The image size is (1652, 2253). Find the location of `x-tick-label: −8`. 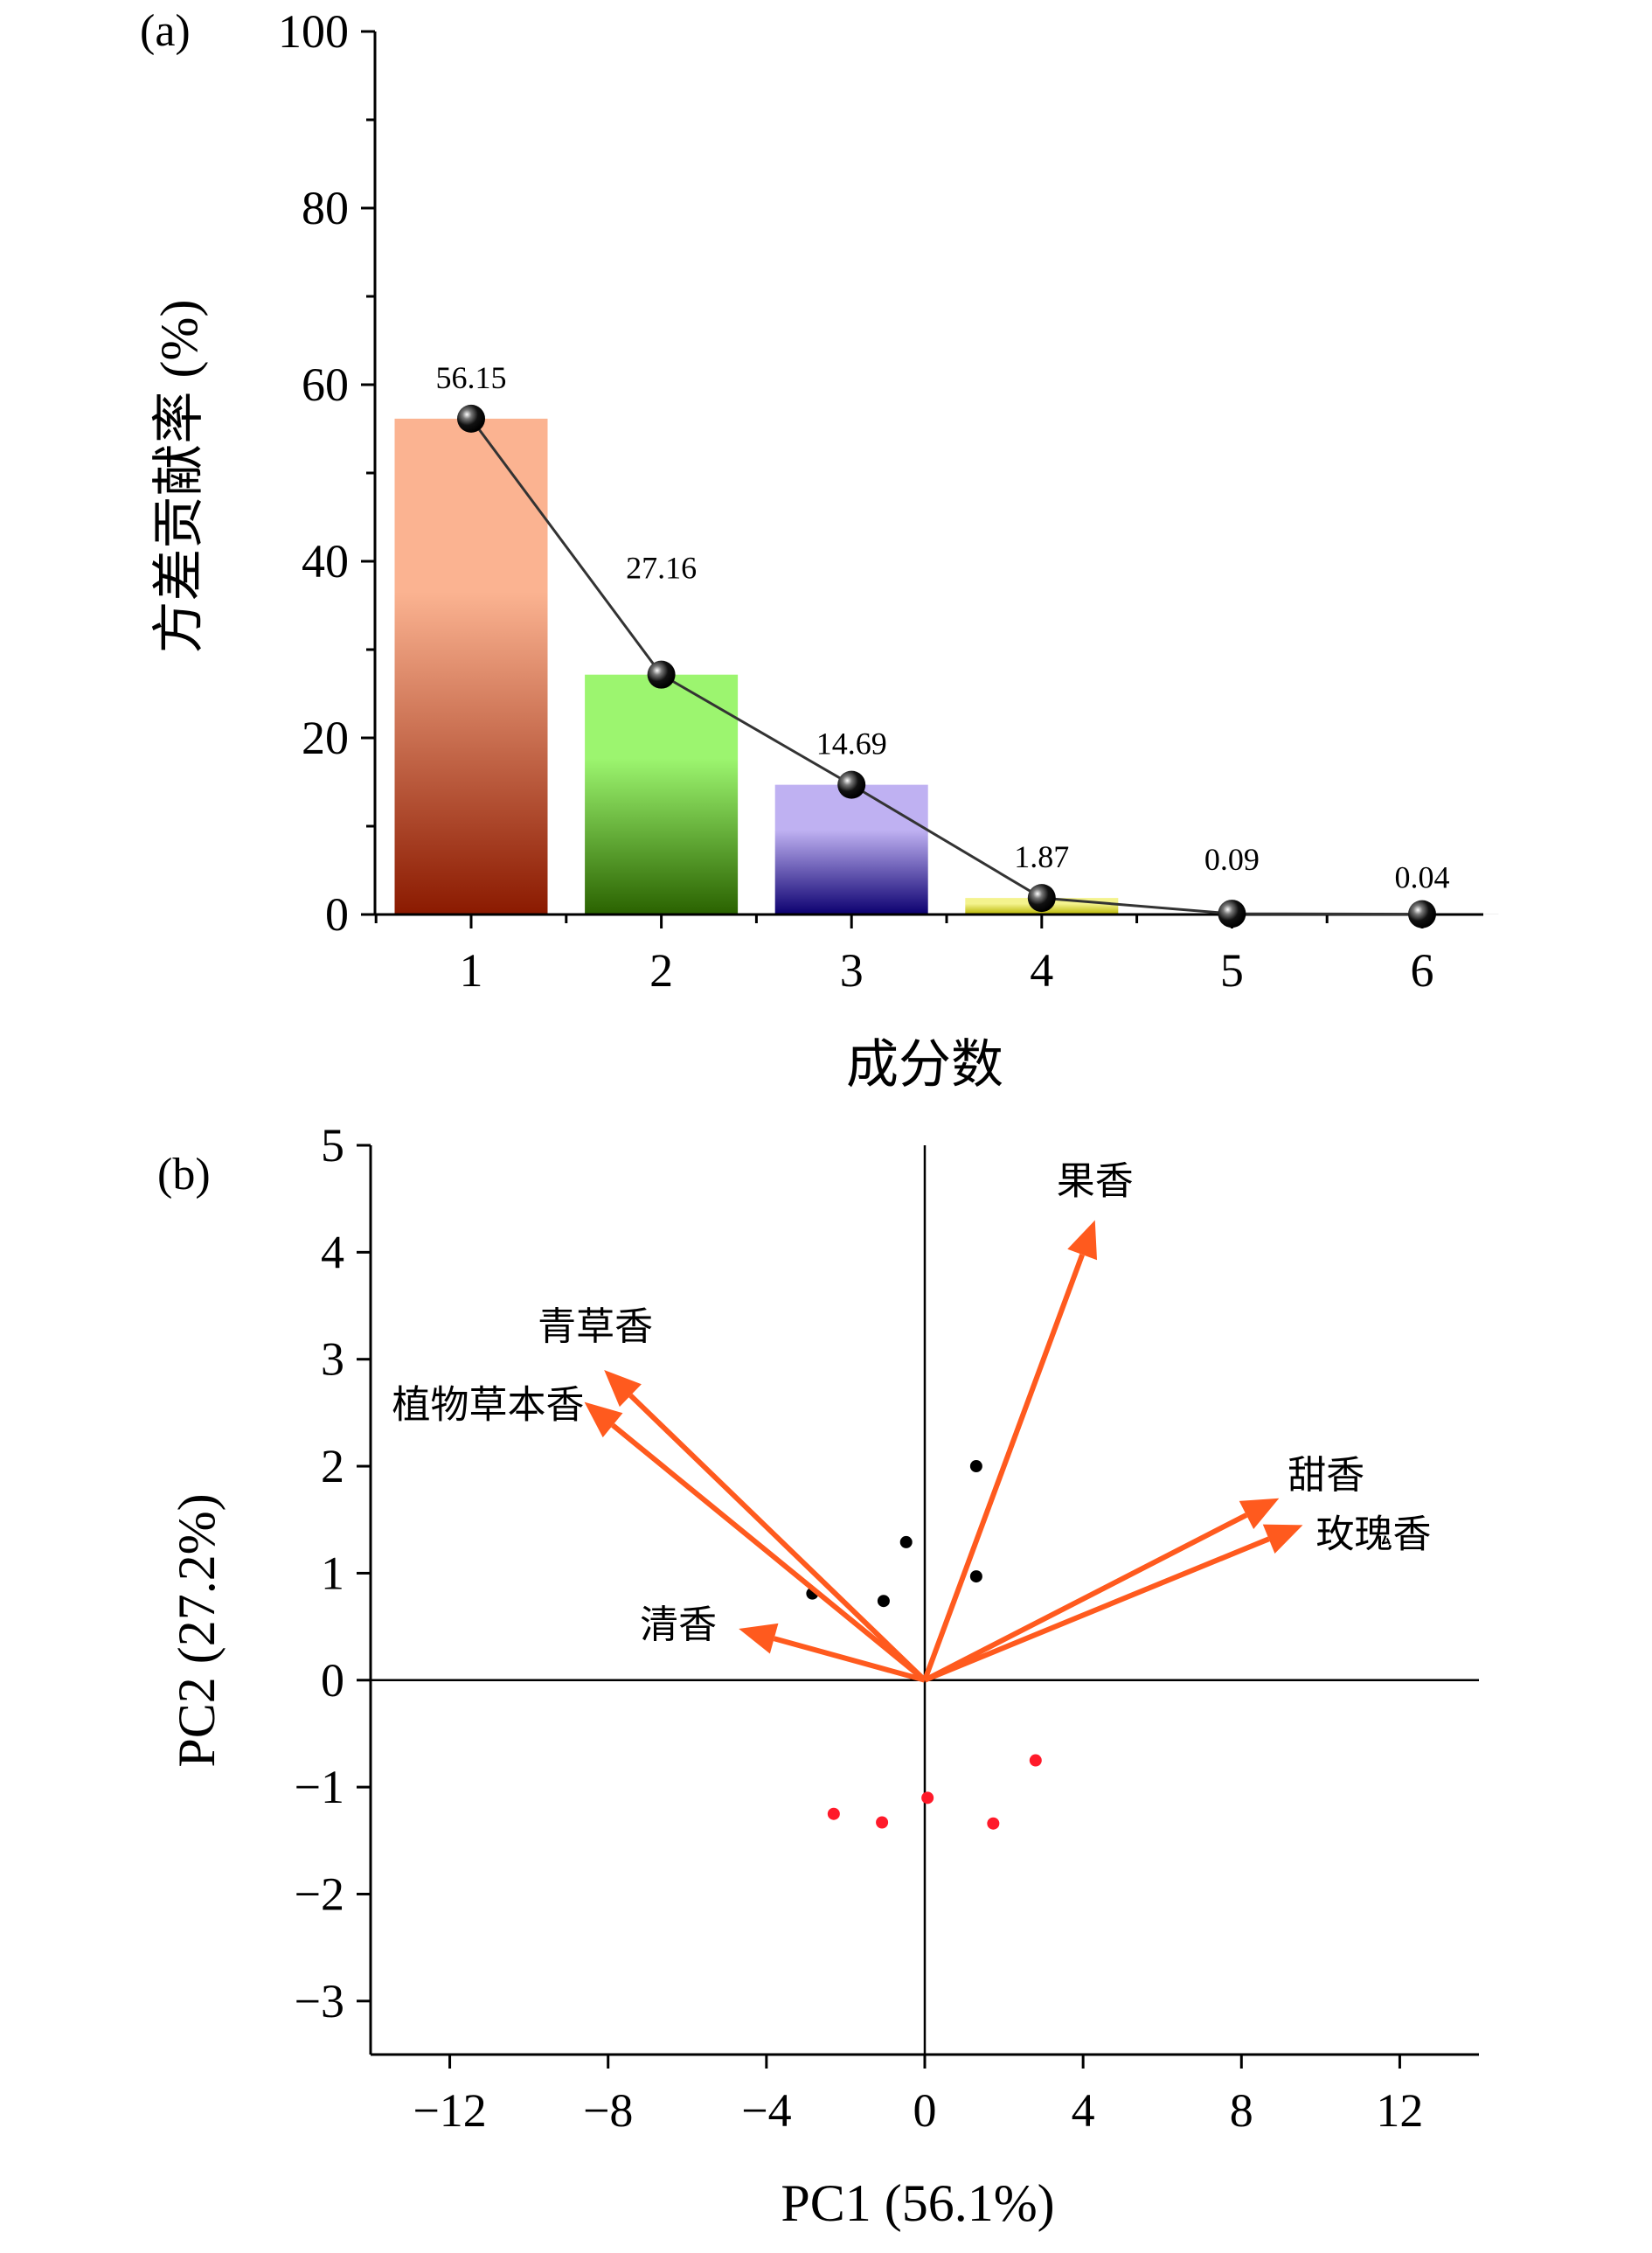

x-tick-label: −8 is located at coordinates (608, 2110).